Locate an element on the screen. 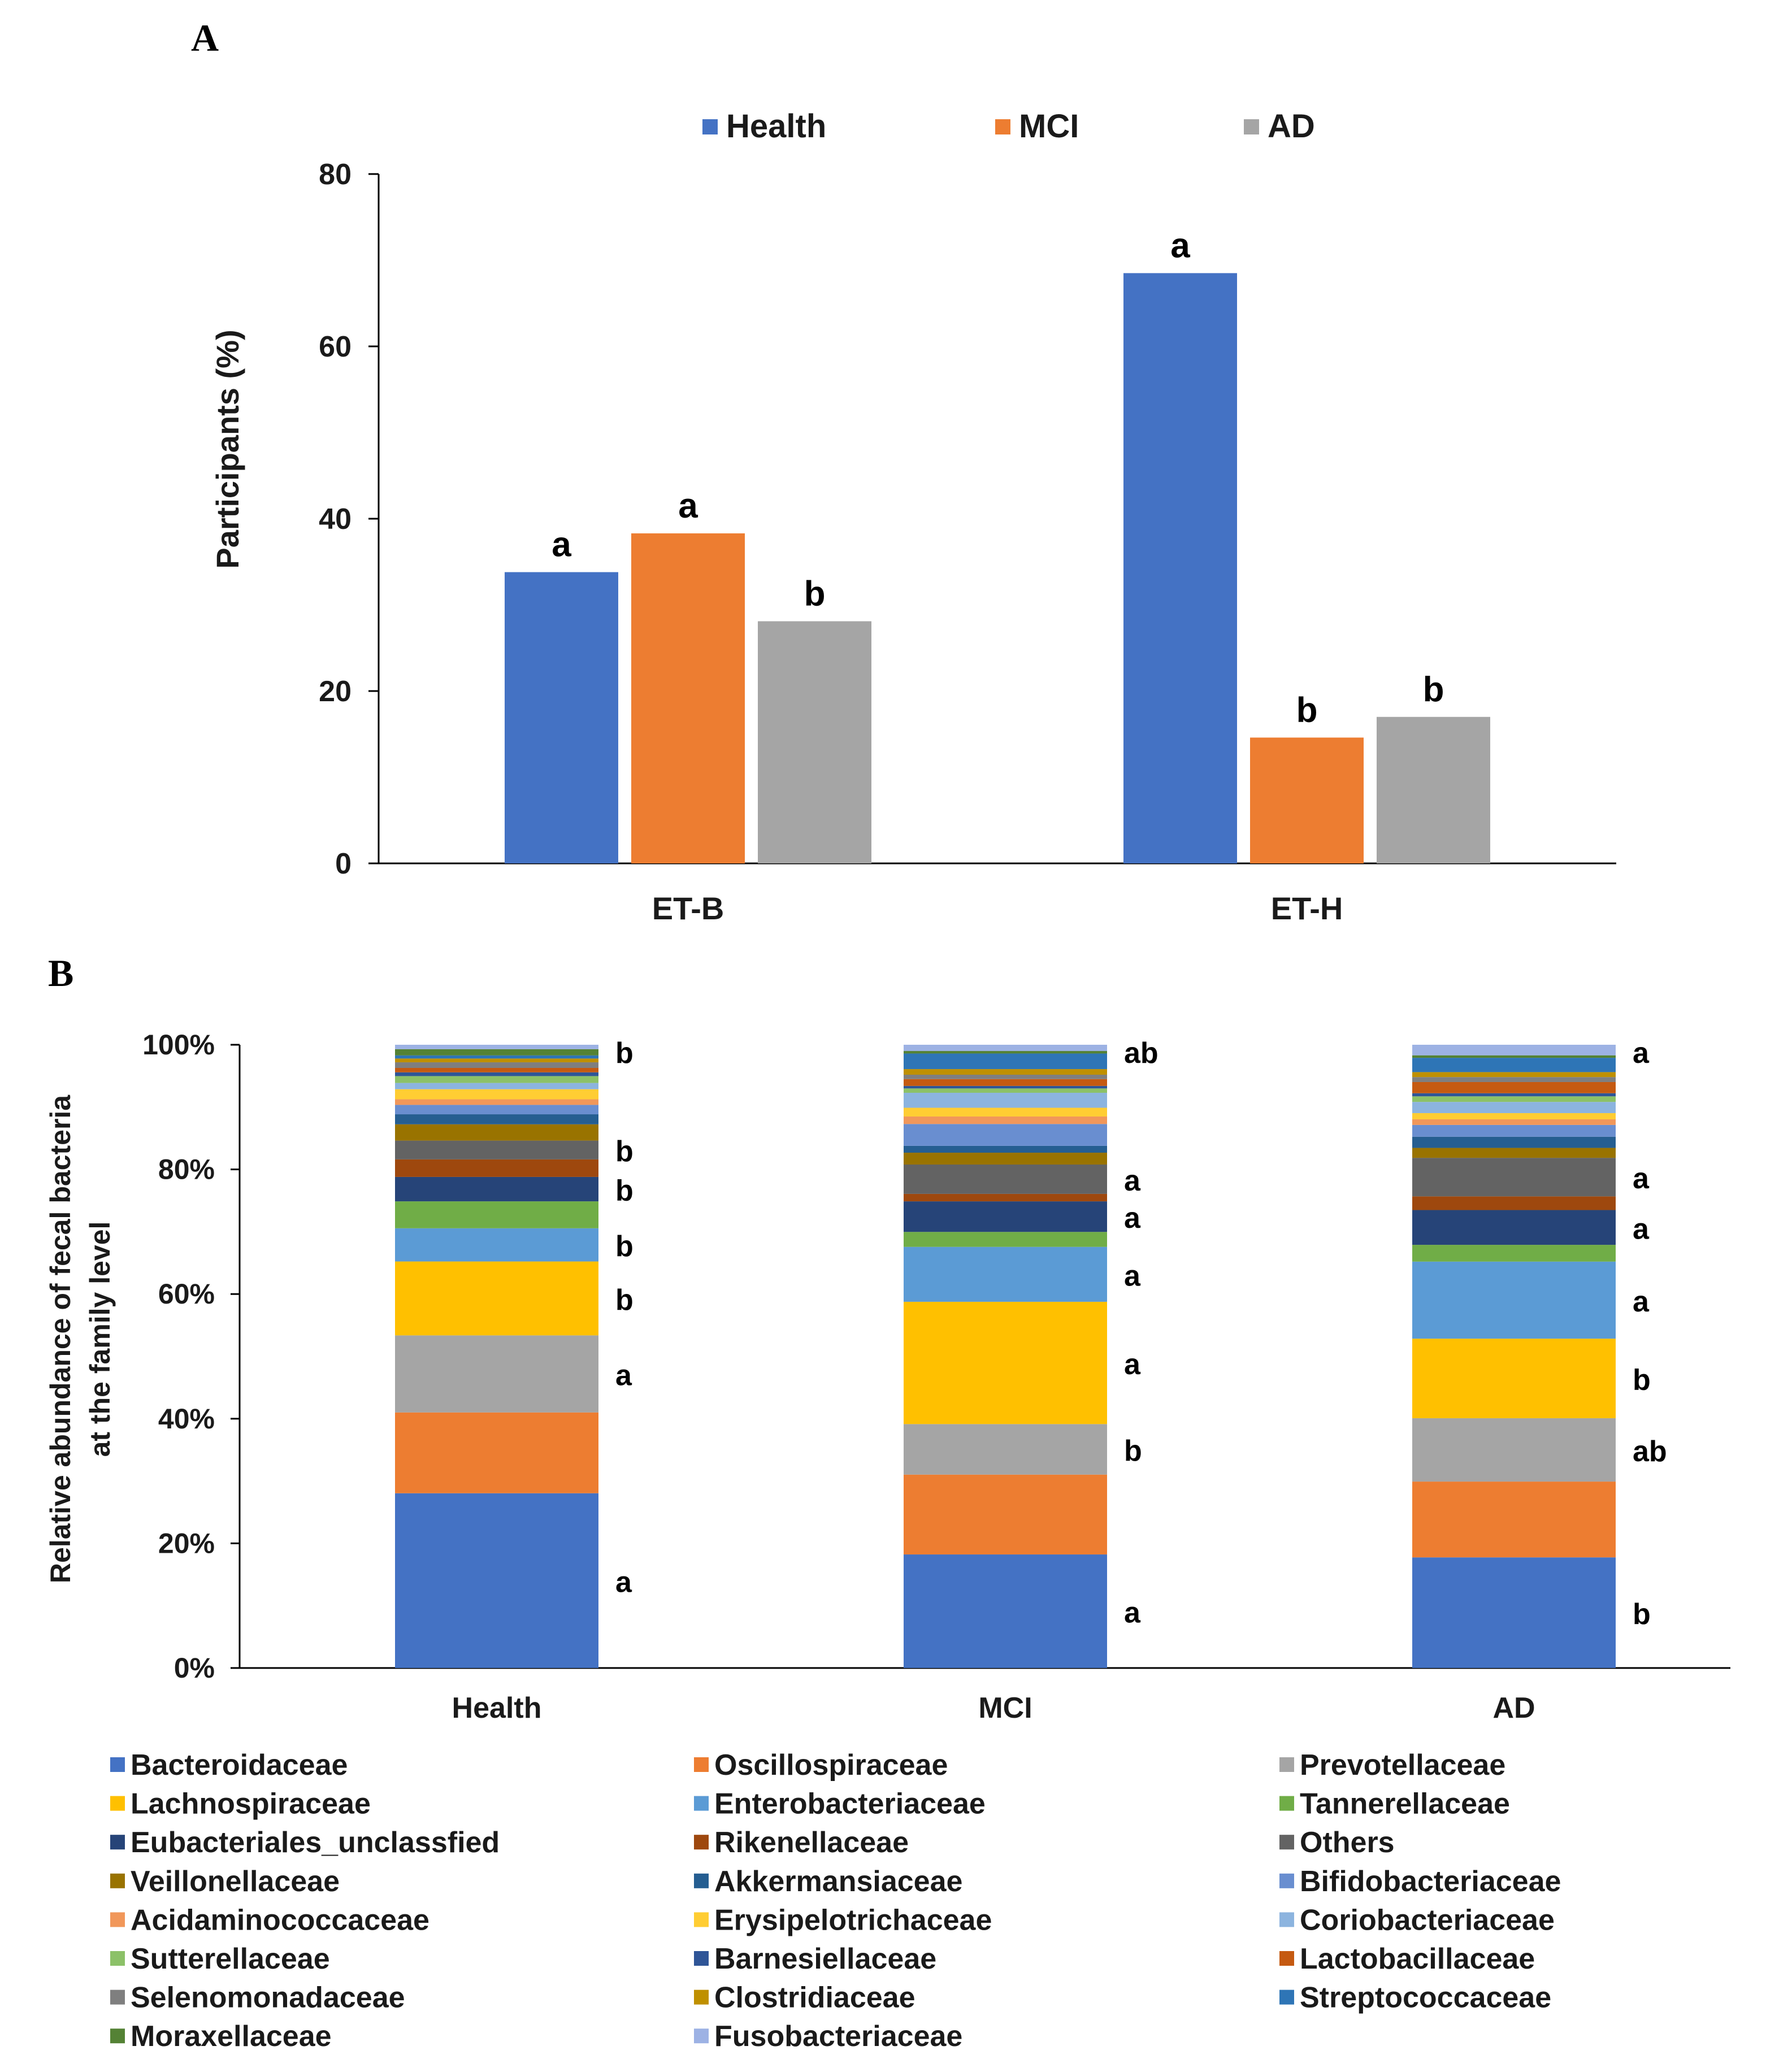  legend-swatch-mci is located at coordinates (1002, 126).